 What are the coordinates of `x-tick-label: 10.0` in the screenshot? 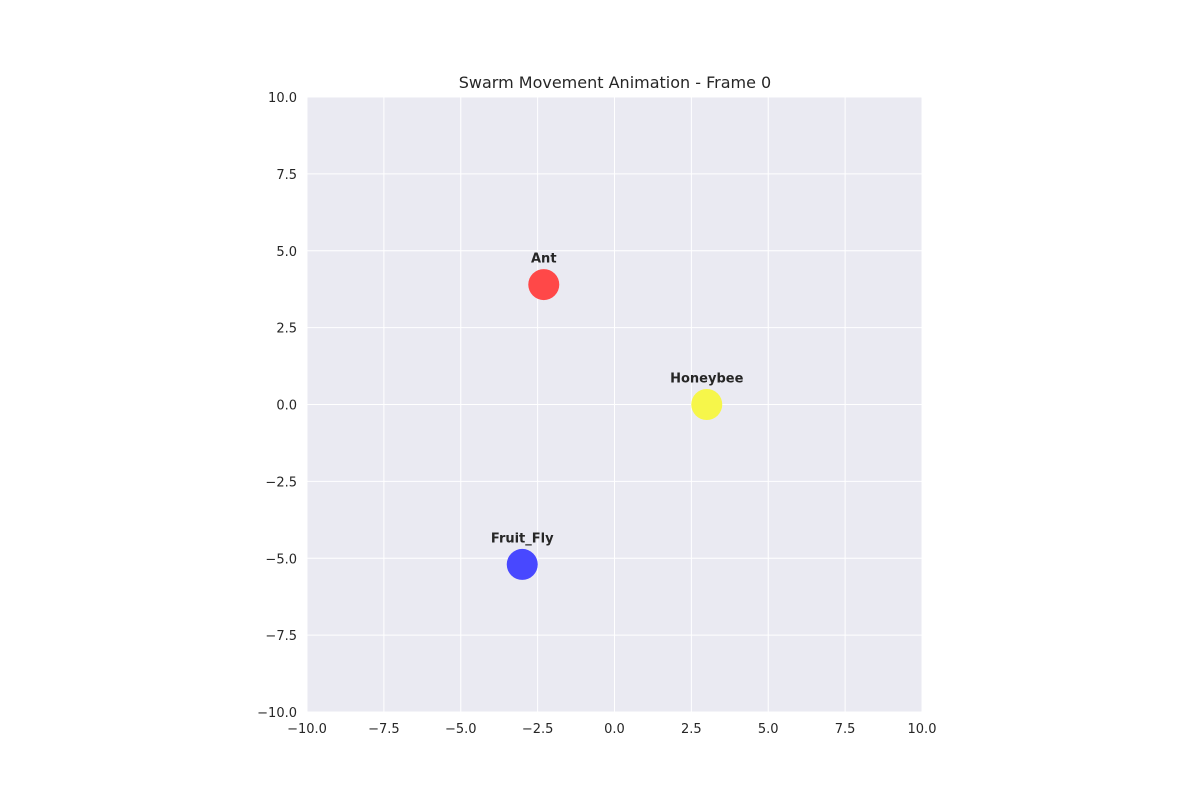 It's located at (922, 729).